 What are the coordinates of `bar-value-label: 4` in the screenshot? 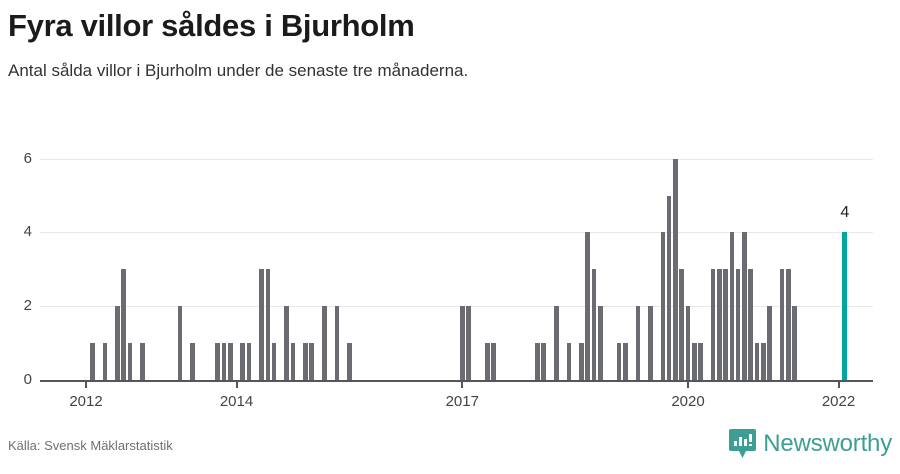 It's located at (845, 213).